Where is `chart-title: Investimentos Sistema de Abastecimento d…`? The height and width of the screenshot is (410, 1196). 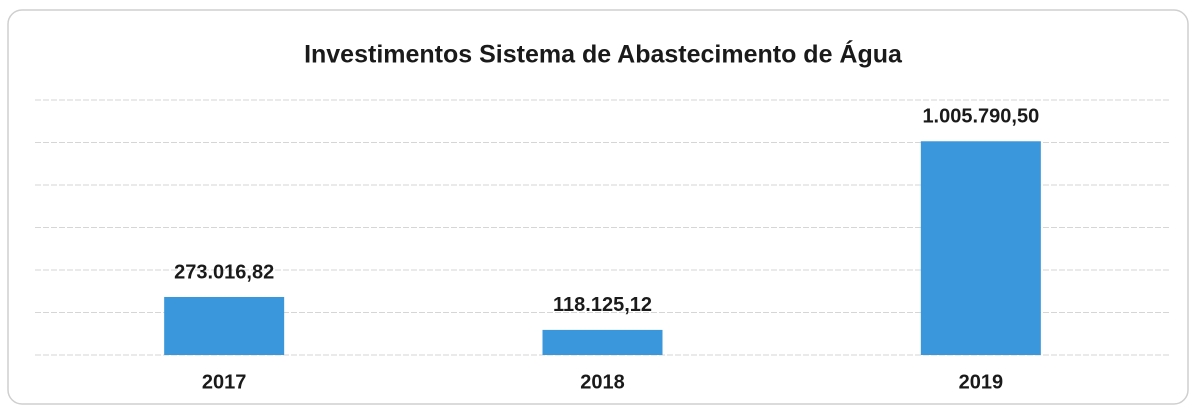
chart-title: Investimentos Sistema de Abastecimento d… is located at coordinates (603, 54).